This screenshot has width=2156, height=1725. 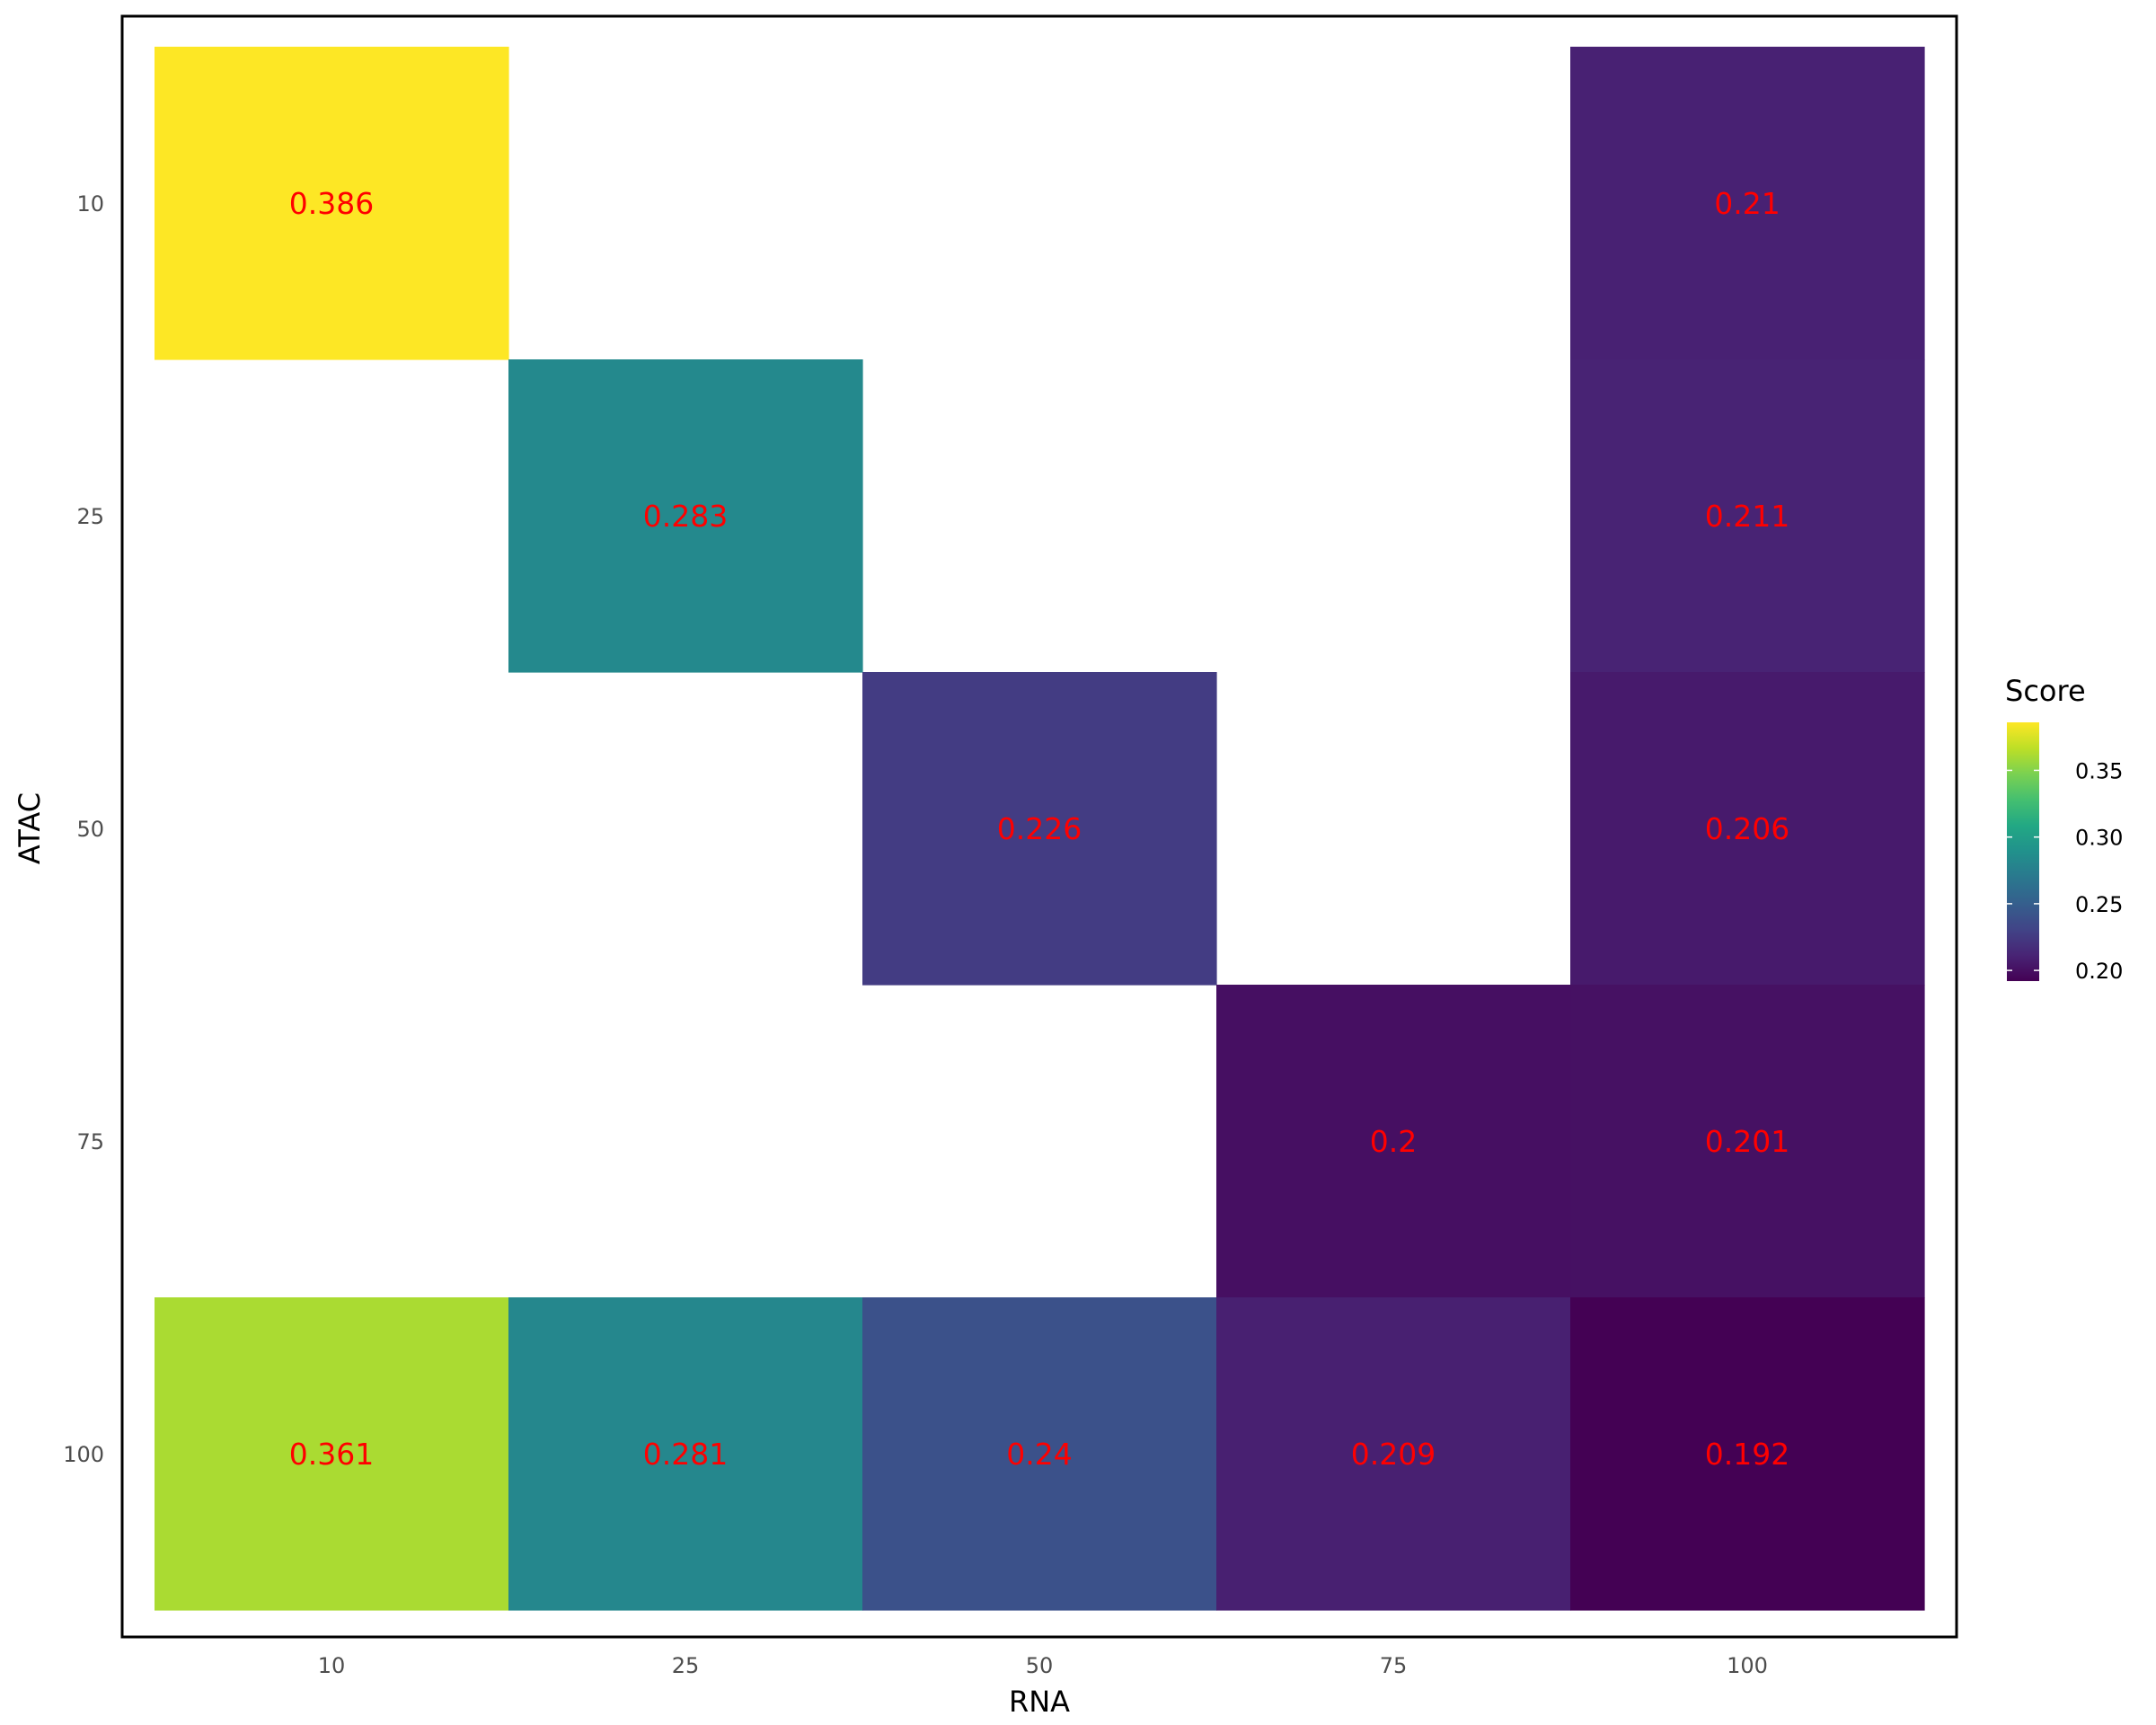 What do you see at coordinates (2099, 770) in the screenshot?
I see `legend-tick-label: 0.35` at bounding box center [2099, 770].